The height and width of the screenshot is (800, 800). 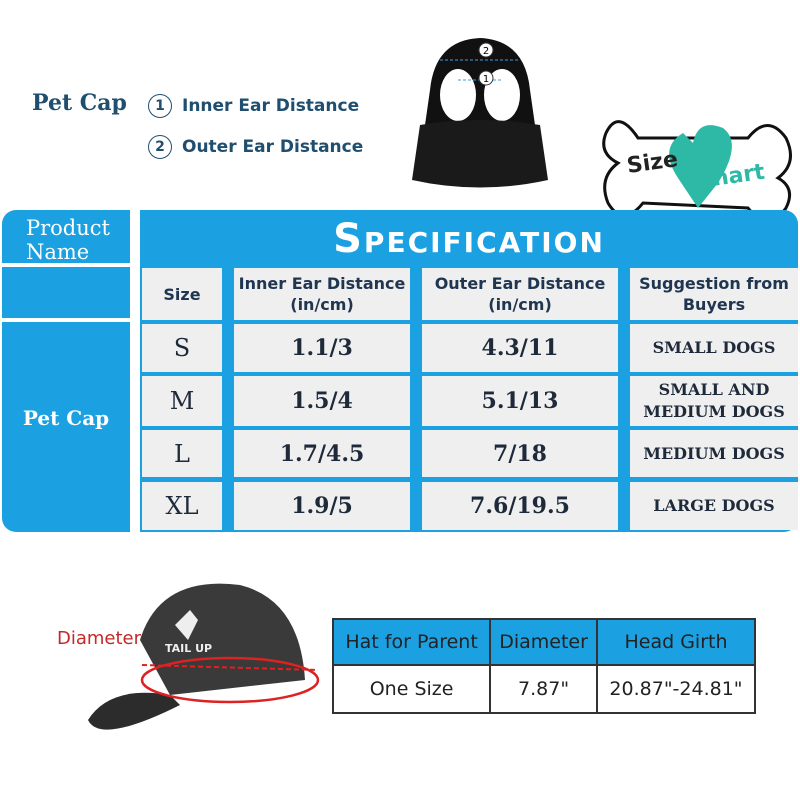 What do you see at coordinates (411, 689) in the screenshot?
I see `cell: One Size` at bounding box center [411, 689].